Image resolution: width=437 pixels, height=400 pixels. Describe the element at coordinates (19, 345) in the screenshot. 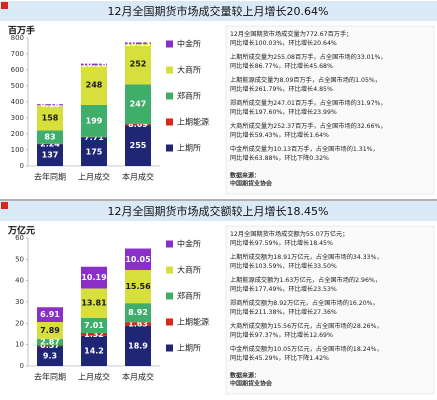

I see `y-tick-label: 10` at that location.